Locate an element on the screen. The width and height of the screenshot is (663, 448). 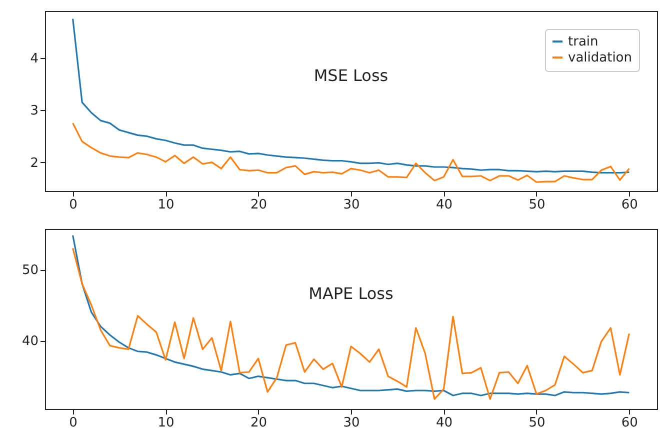
y-tick-label: 3 is located at coordinates (34, 111).